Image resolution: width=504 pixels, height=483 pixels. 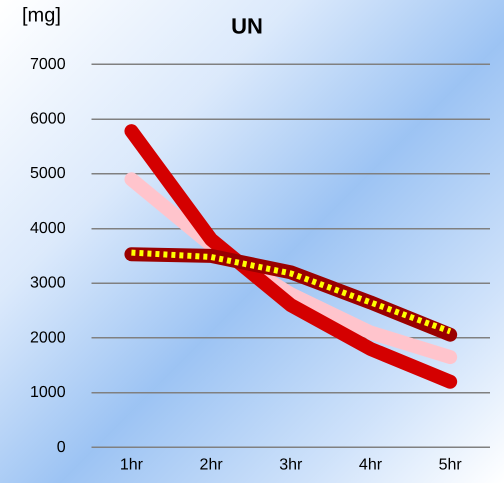 What do you see at coordinates (48, 283) in the screenshot?
I see `y-tick-label: 3000` at bounding box center [48, 283].